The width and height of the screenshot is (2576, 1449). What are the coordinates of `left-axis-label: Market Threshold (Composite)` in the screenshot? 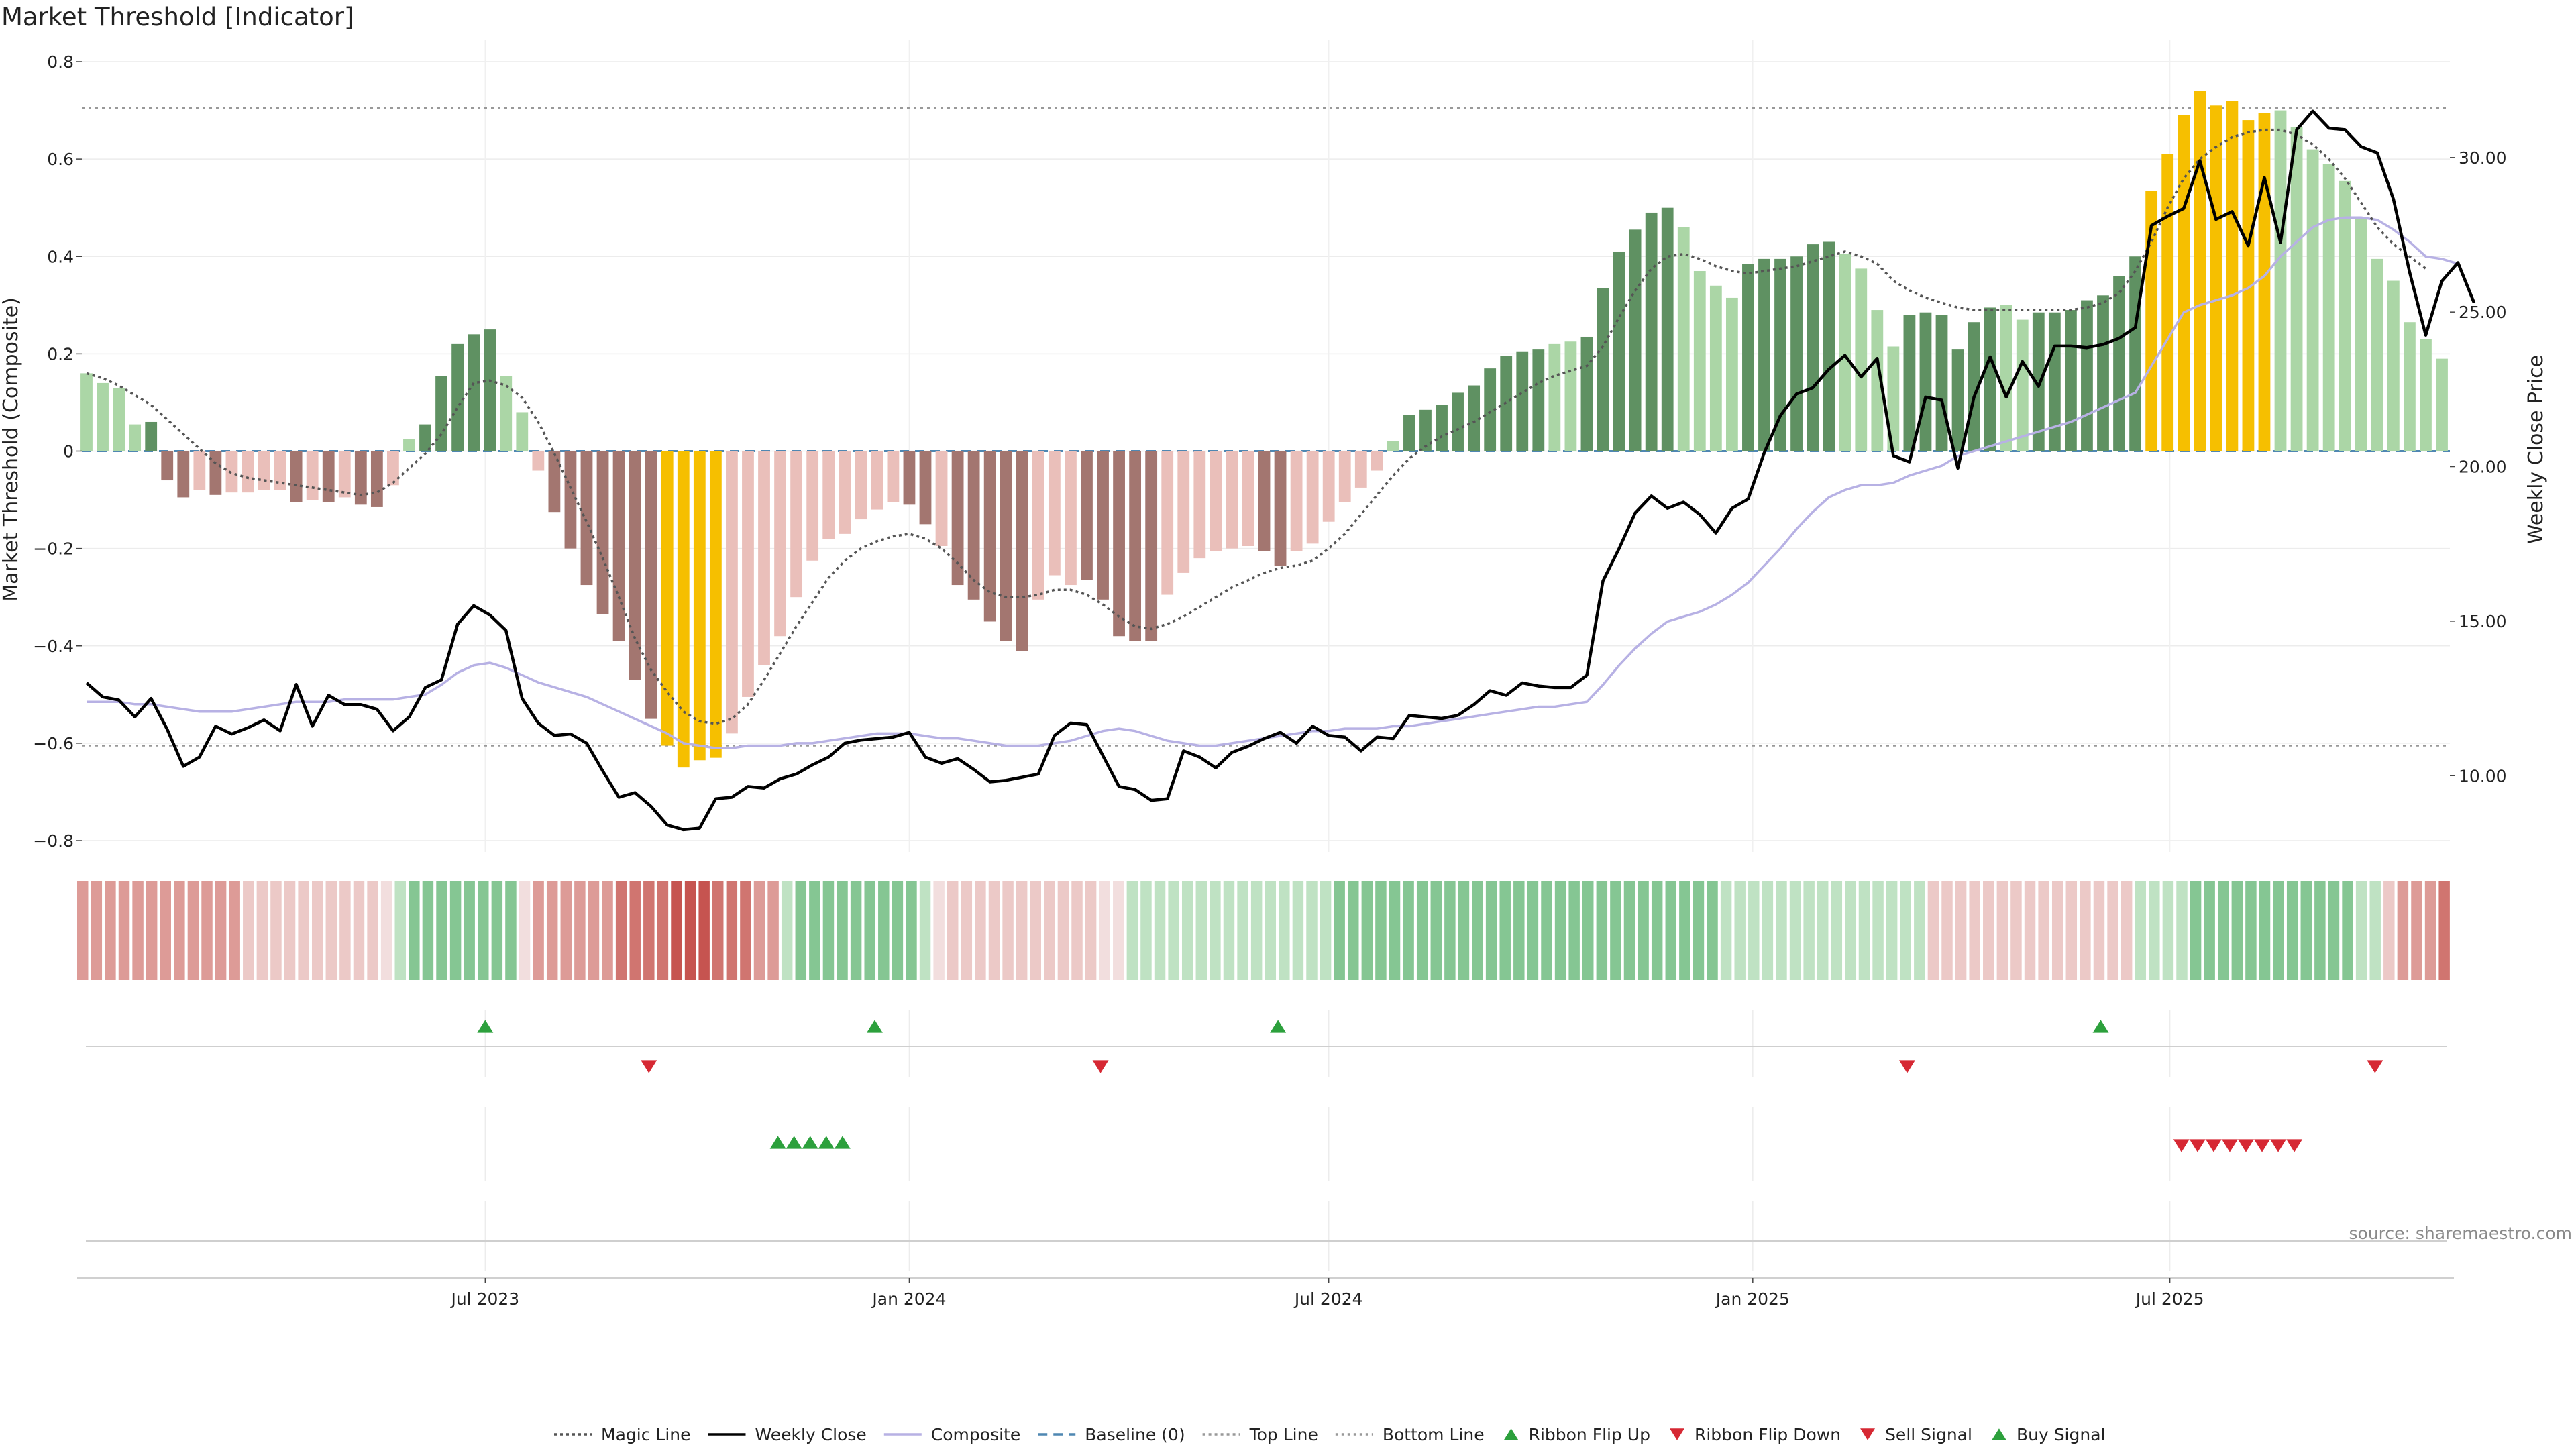 It's located at (11, 449).